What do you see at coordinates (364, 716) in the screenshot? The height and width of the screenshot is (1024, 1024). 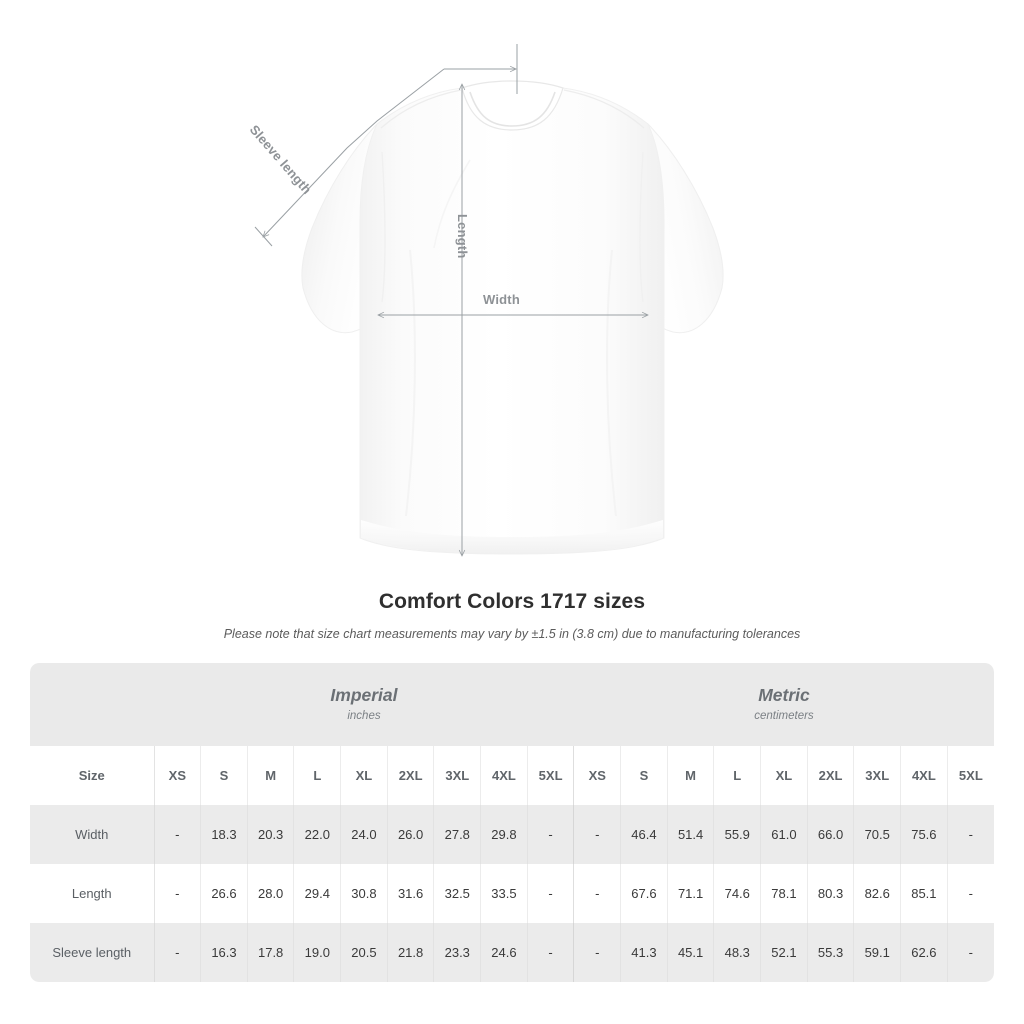 I see `unit-sublabel: inches` at bounding box center [364, 716].